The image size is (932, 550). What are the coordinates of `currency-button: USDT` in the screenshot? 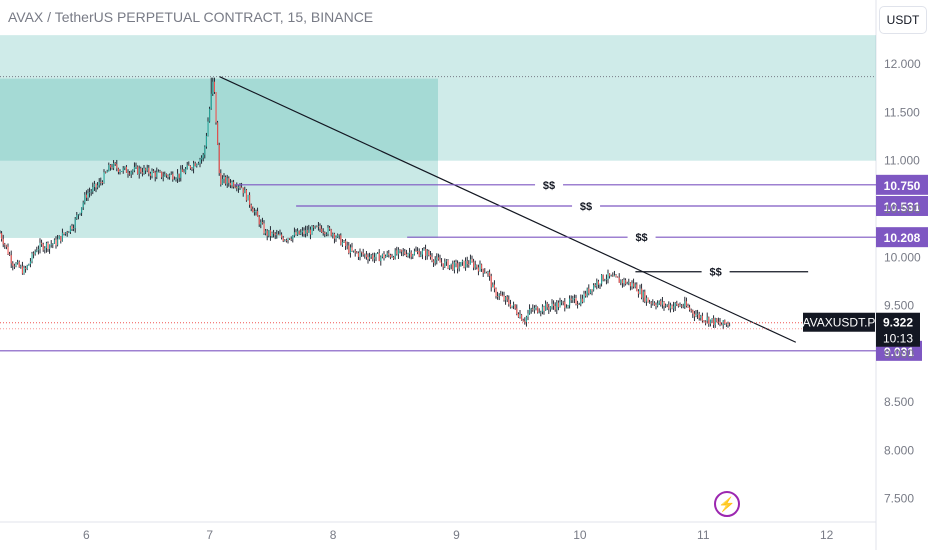 It's located at (903, 20).